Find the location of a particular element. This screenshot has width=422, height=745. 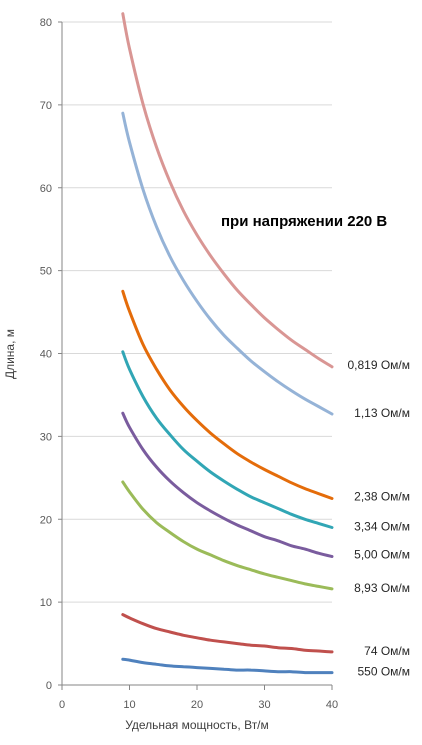

series-label-1: 0,819 Ом/м is located at coordinates (378, 365).